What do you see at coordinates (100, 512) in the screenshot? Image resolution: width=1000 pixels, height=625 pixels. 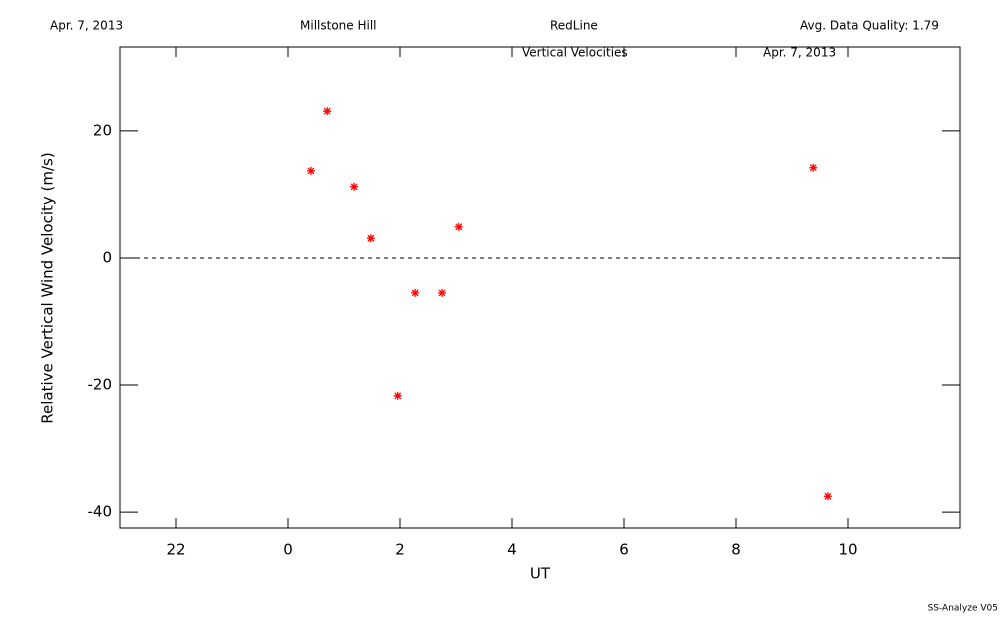 I see `y-tick-label: -40` at bounding box center [100, 512].